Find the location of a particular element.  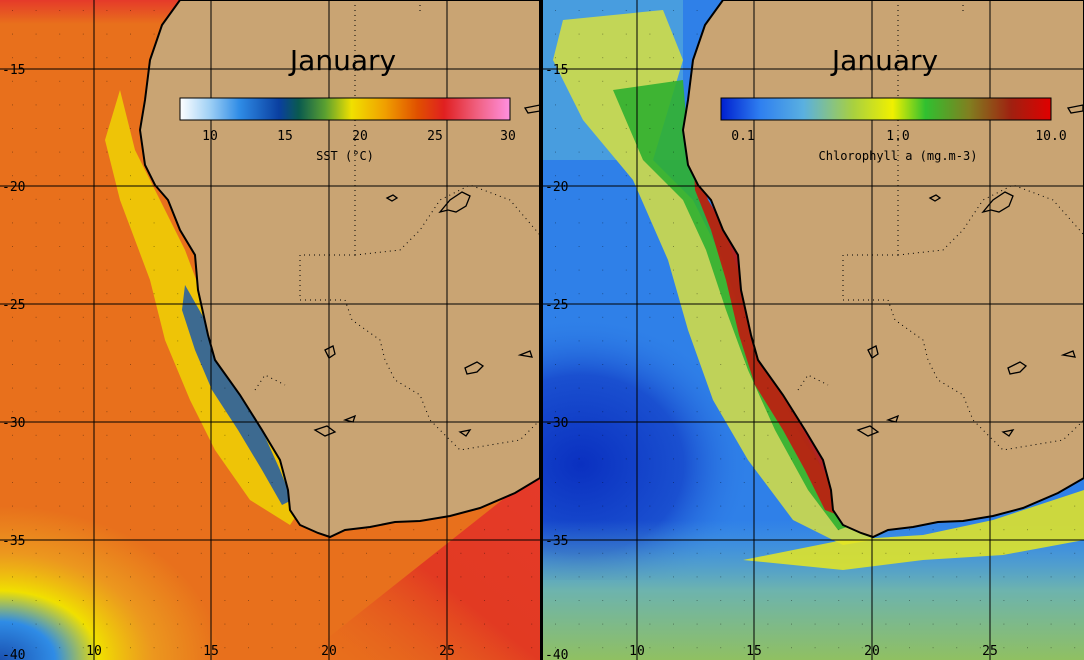

sst-colorbar-ticks: 10 15 20 25 30 is located at coordinates (359, 136).